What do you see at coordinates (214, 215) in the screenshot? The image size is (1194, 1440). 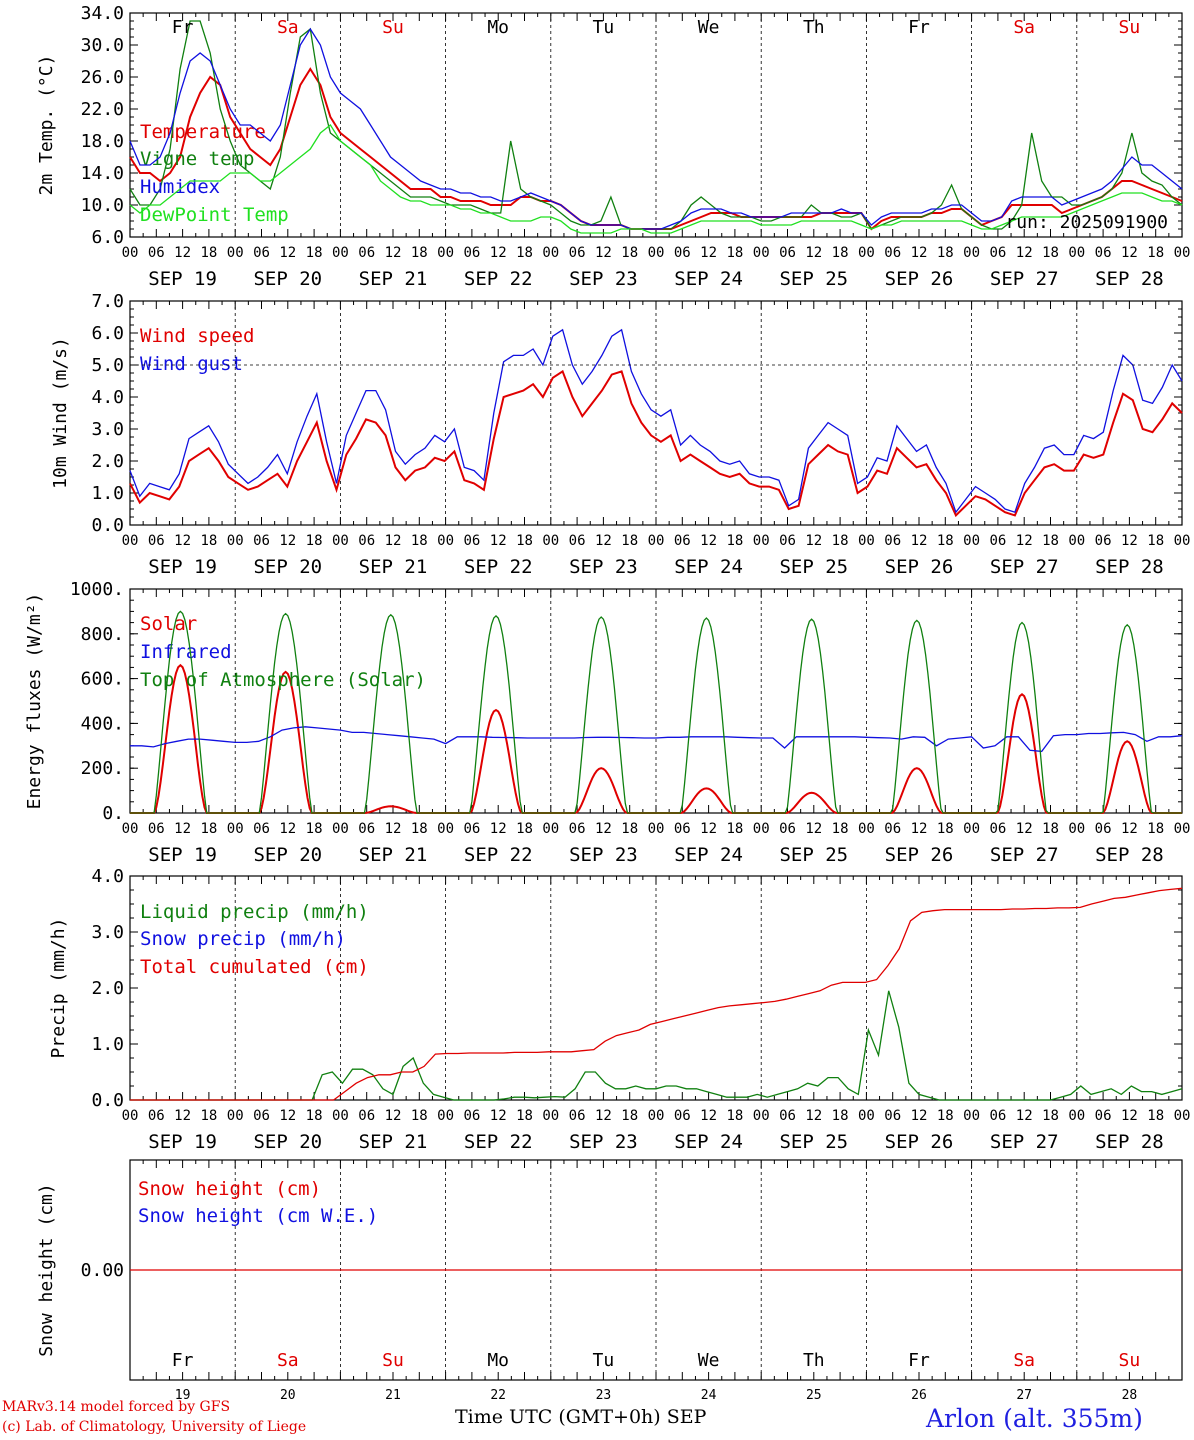 I see `legend-dewpoint-temp: DewPoint Temp` at bounding box center [214, 215].